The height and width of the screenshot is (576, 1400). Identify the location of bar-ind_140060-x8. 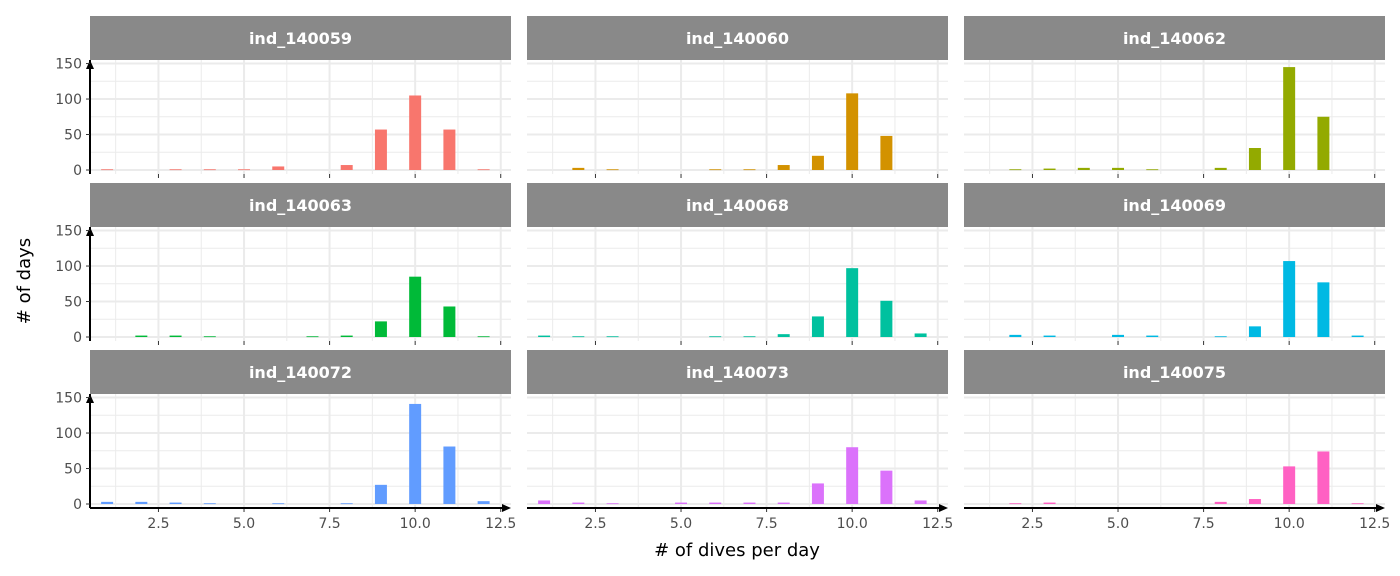
(783, 167).